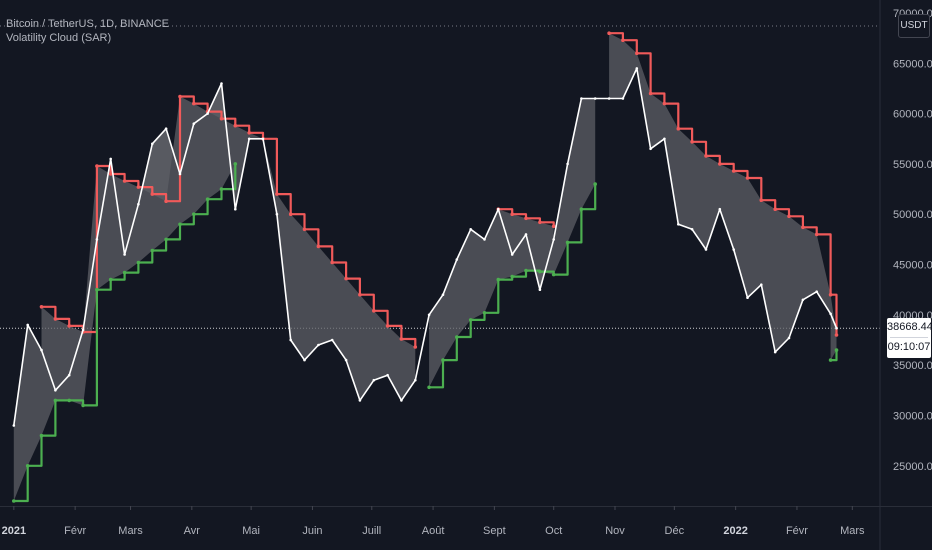  Describe the element at coordinates (909, 327) in the screenshot. I see `last-price-value: 38668.44` at that location.